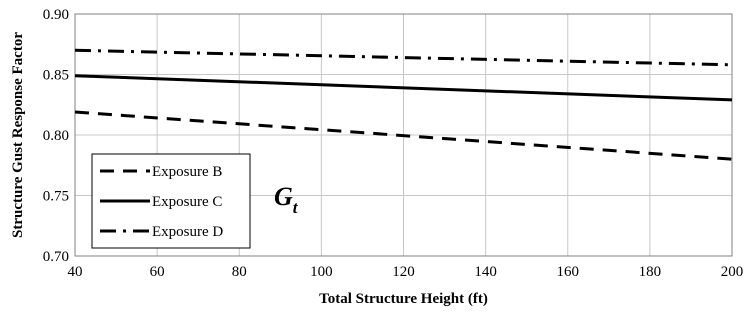  Describe the element at coordinates (157, 272) in the screenshot. I see `x-tick-label: 60` at that location.